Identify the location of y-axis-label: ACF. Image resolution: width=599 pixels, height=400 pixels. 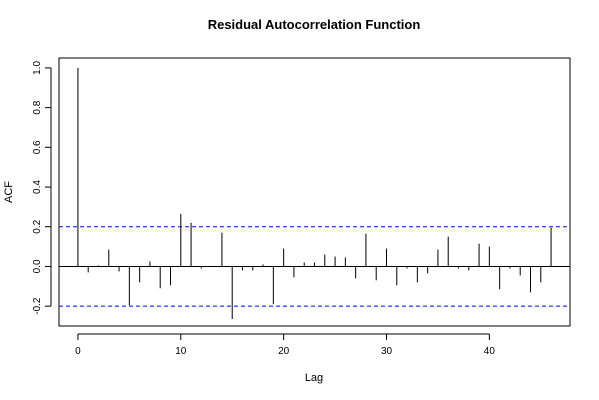
(9, 192).